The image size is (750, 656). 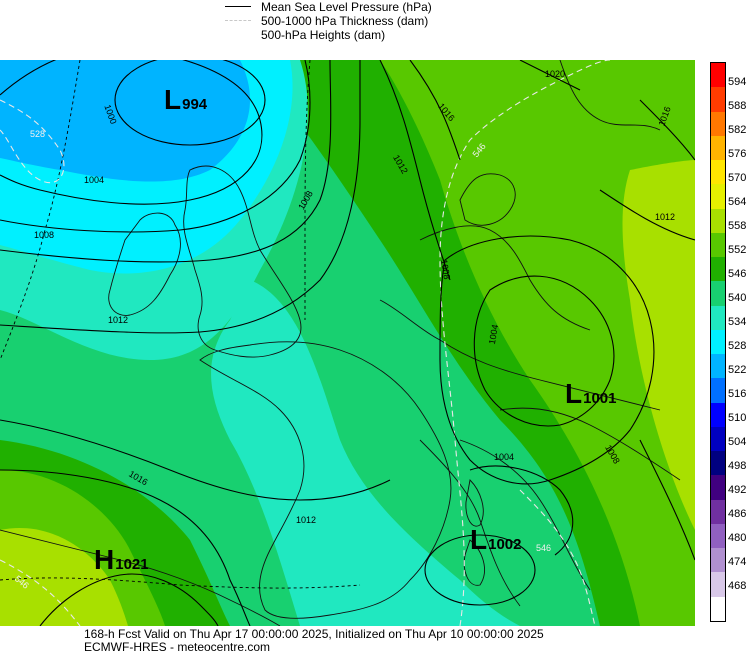 I want to click on height-contour-south, so click(x=180, y=583).